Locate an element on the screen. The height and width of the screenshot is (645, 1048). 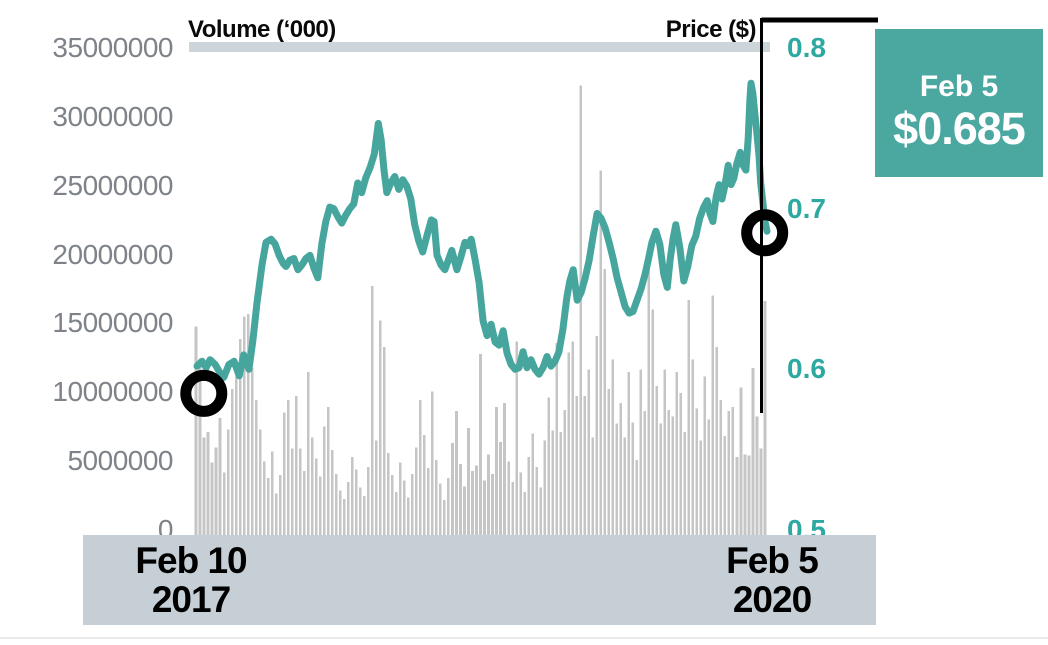
header-strip is located at coordinates (479, 47).